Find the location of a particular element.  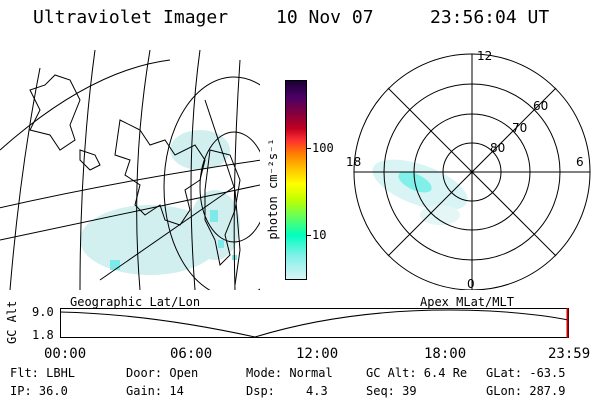

colorbar-unit-label: photon cm⁻²s⁻¹ is located at coordinates (273, 189).